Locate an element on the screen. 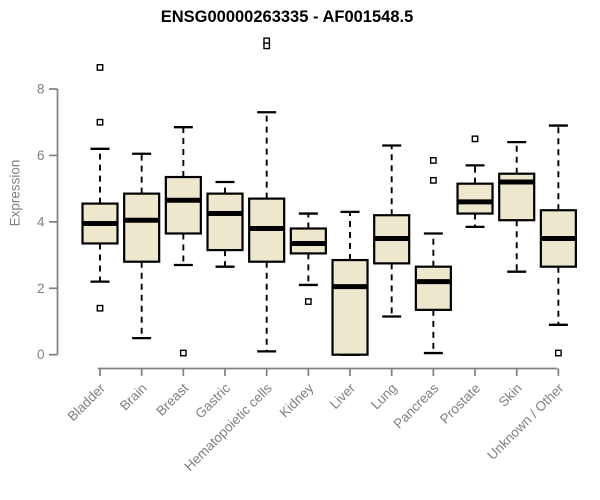  y-axis-tick-label: 4 is located at coordinates (41, 221).